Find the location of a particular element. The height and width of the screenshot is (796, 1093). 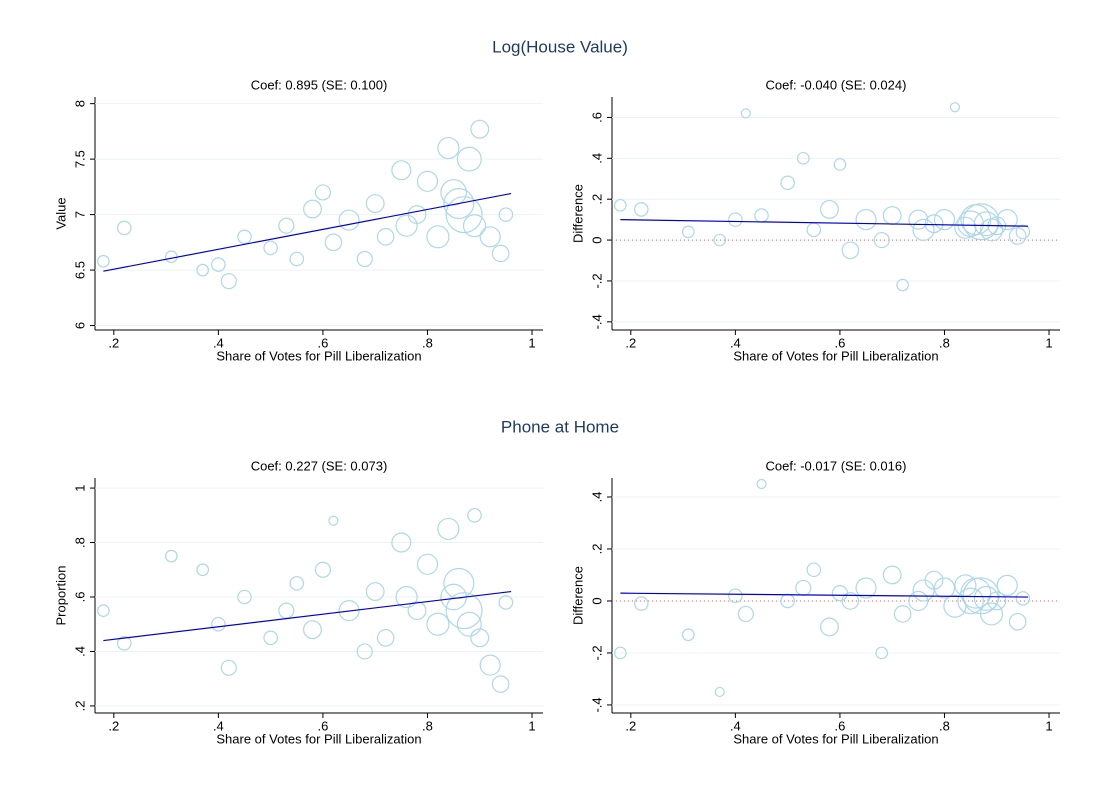

y-tick-label: 6 is located at coordinates (79, 325).